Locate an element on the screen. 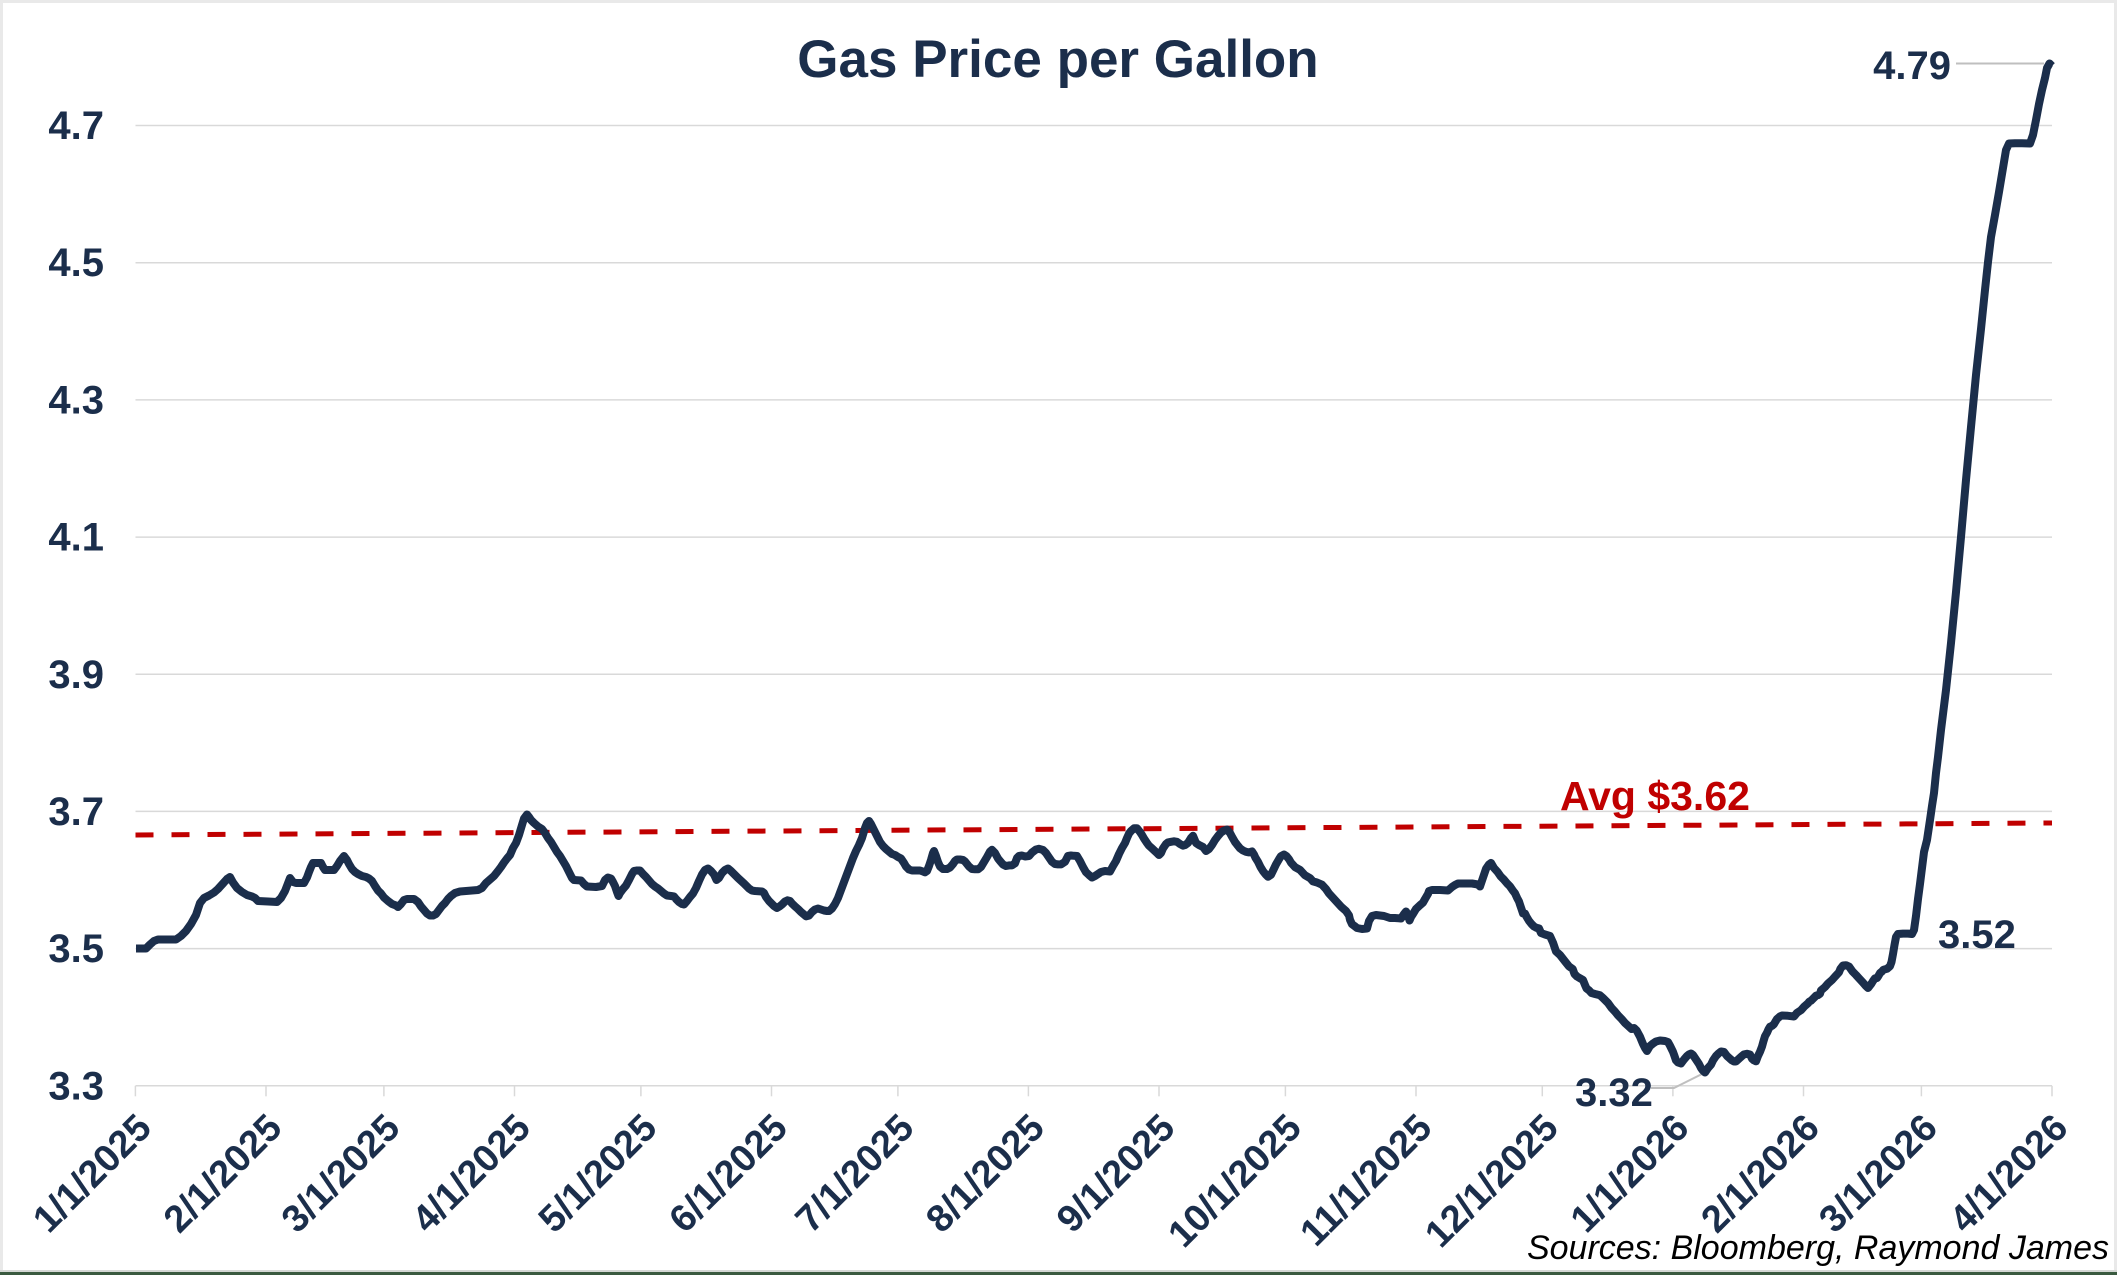 This screenshot has height=1275, width=2117. svg-text: 2/1/2026 is located at coordinates (1761, 1174).